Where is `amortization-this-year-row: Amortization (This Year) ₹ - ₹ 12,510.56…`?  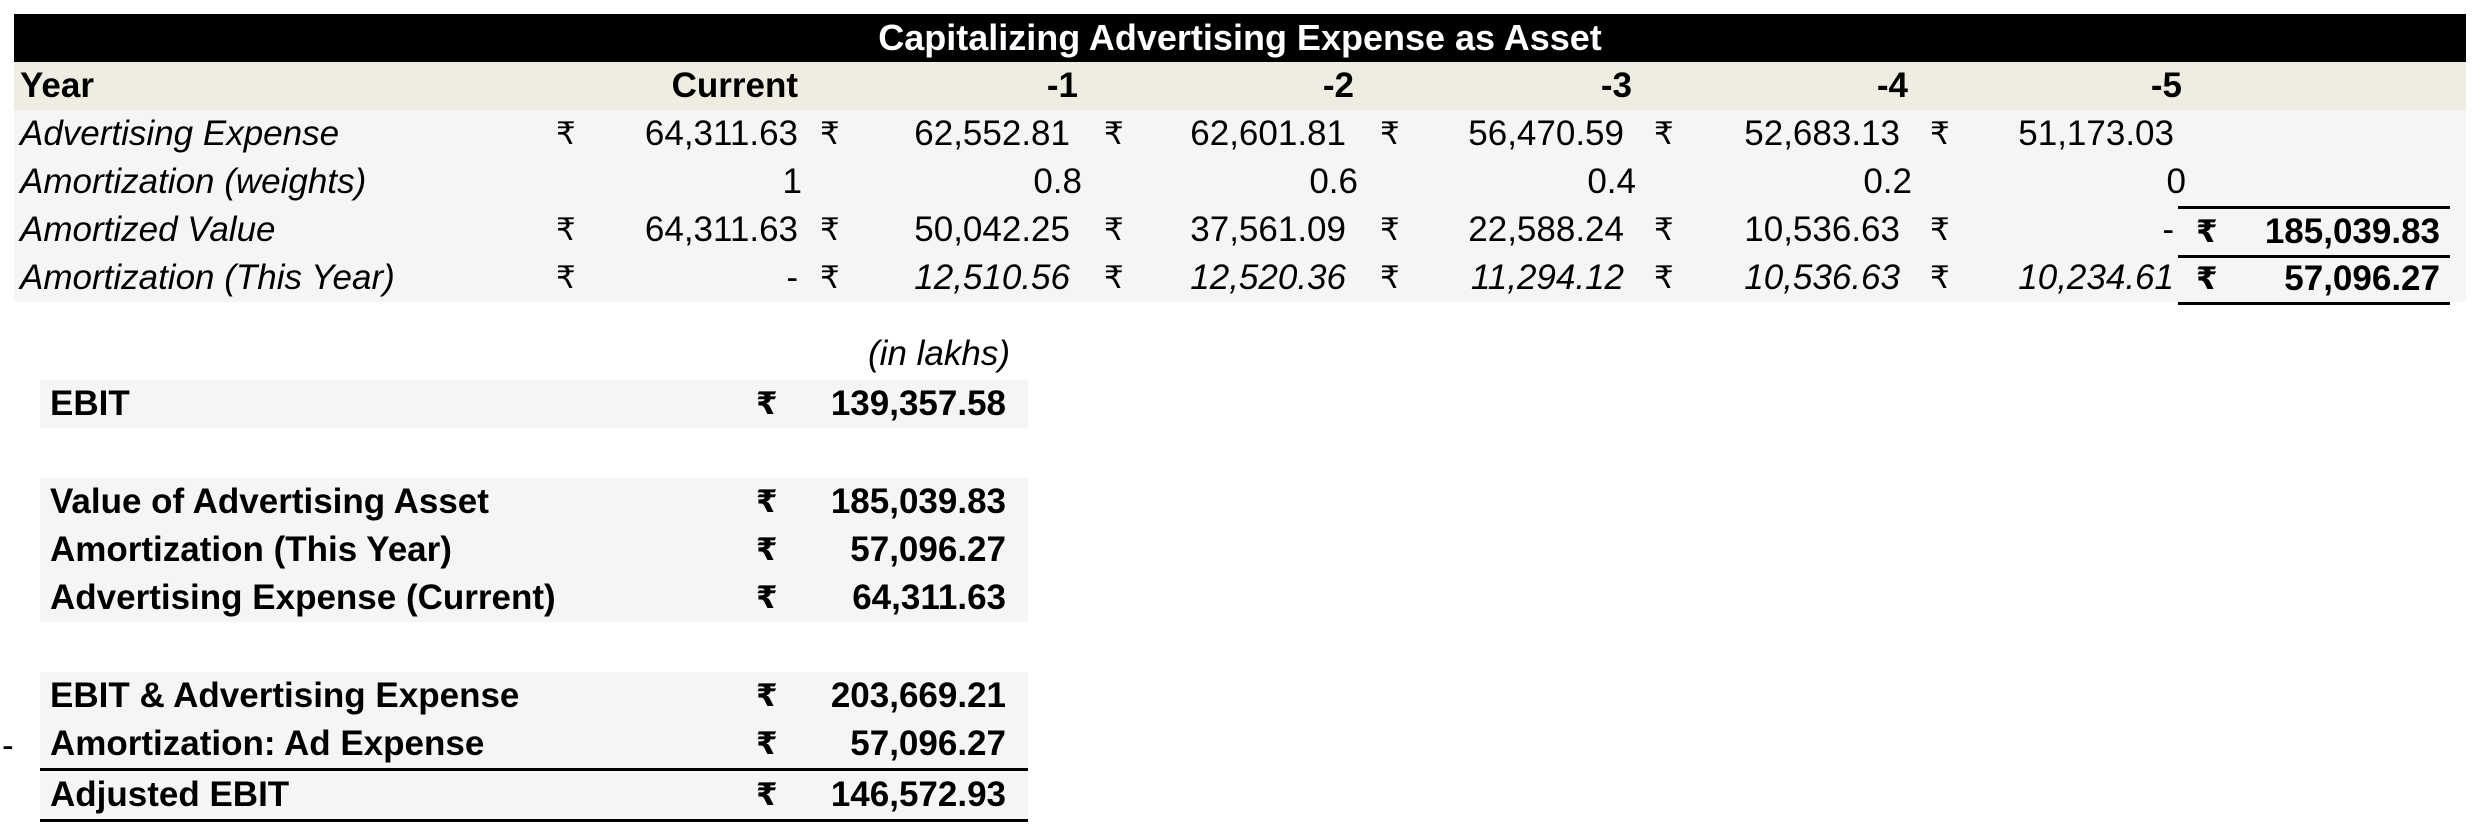 amortization-this-year-row: Amortization (This Year) ₹ - ₹ 12,510.56… is located at coordinates (1240, 278).